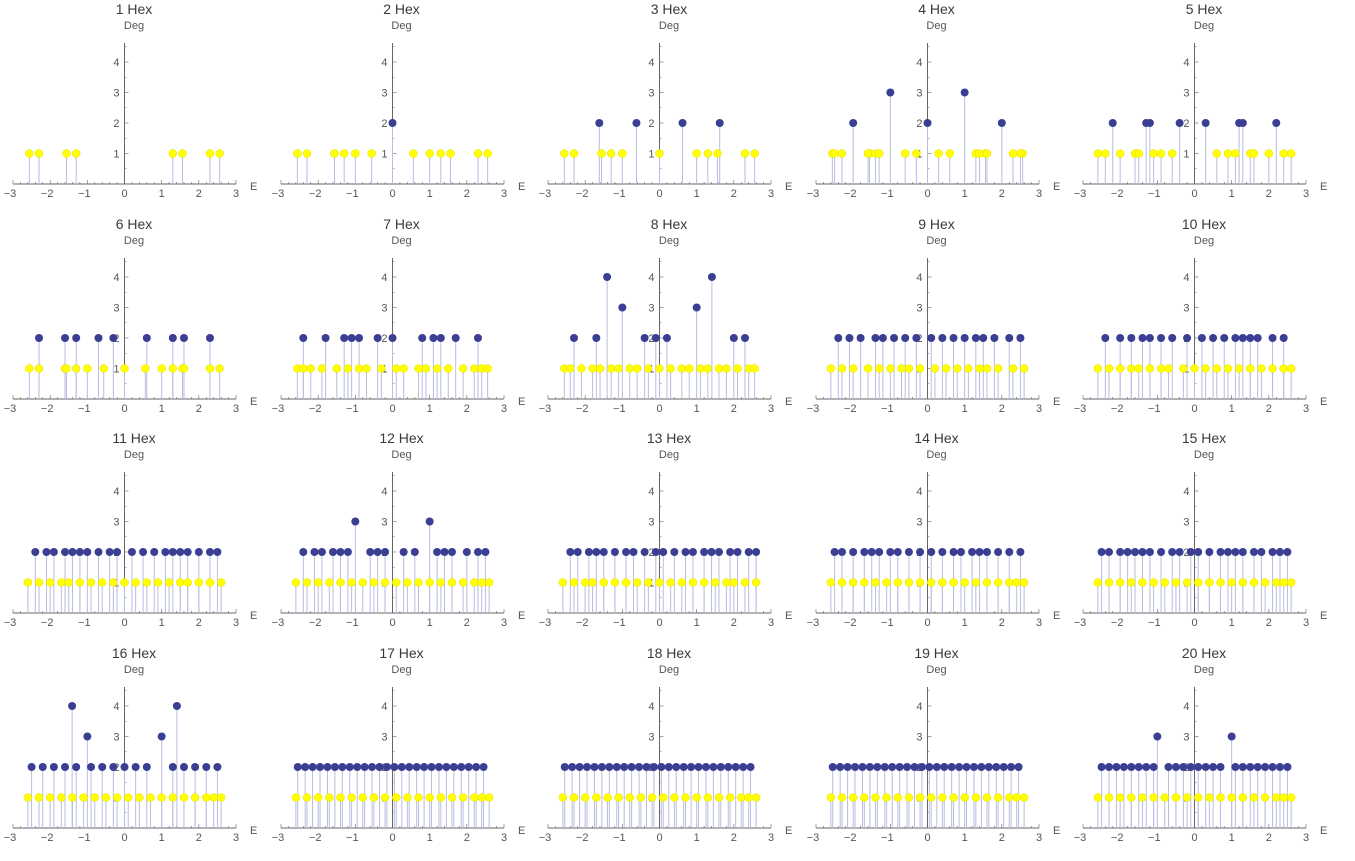 This screenshot has height=861, width=1355. Describe the element at coordinates (669, 9) in the screenshot. I see `panel-title: 3 Hex` at that location.